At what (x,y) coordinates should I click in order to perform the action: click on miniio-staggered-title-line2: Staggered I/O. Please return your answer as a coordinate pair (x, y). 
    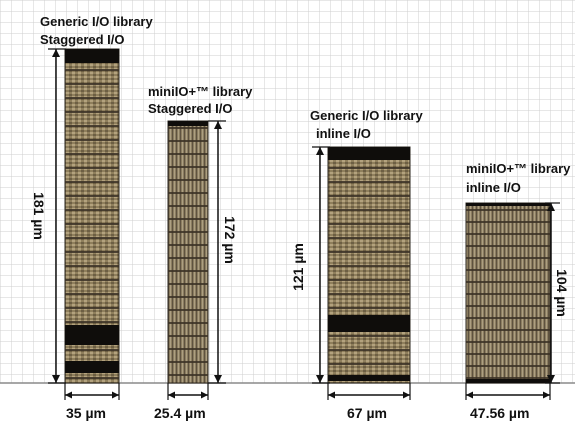
    Looking at the image, I should click on (190, 108).